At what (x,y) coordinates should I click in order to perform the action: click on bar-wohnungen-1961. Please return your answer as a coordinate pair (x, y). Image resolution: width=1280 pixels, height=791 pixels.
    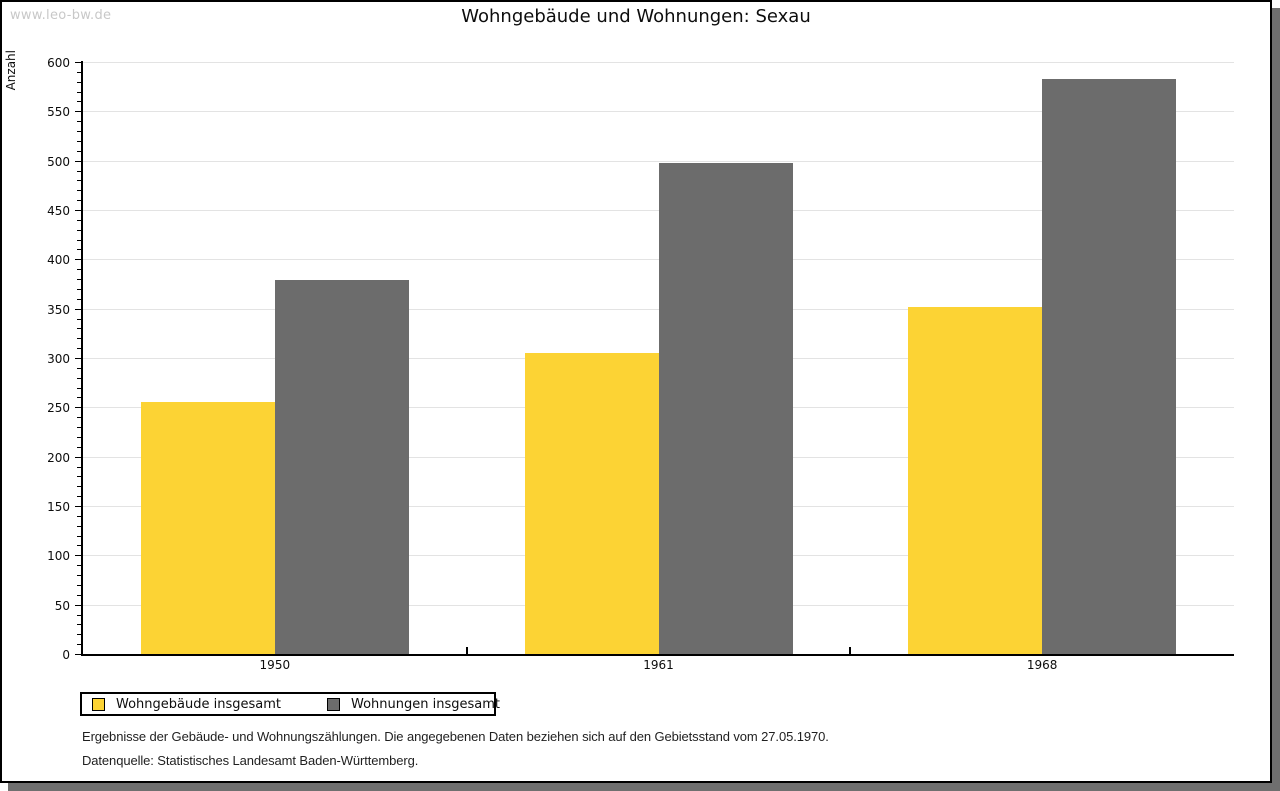
    Looking at the image, I should click on (725, 408).